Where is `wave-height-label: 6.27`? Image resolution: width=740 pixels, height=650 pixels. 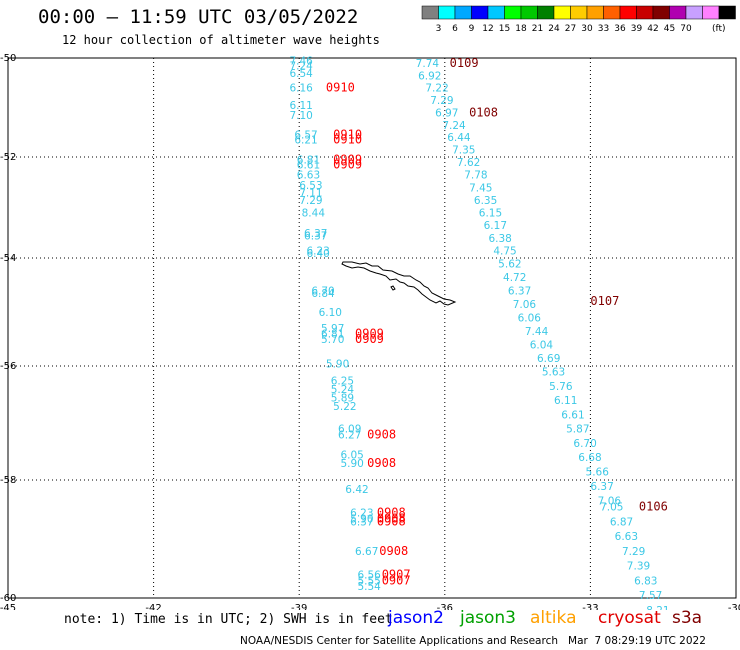
wave-height-label: 6.27 is located at coordinates (349, 435).